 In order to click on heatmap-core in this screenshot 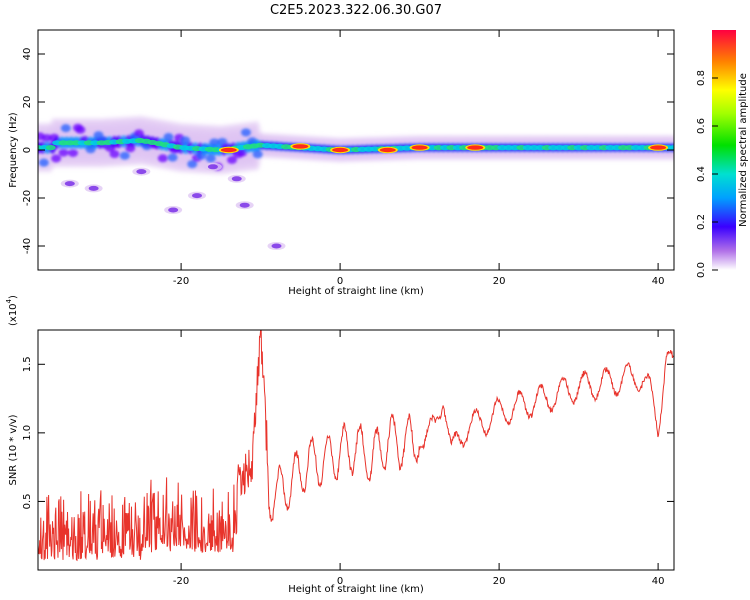, I will do `click(356, 145)`.